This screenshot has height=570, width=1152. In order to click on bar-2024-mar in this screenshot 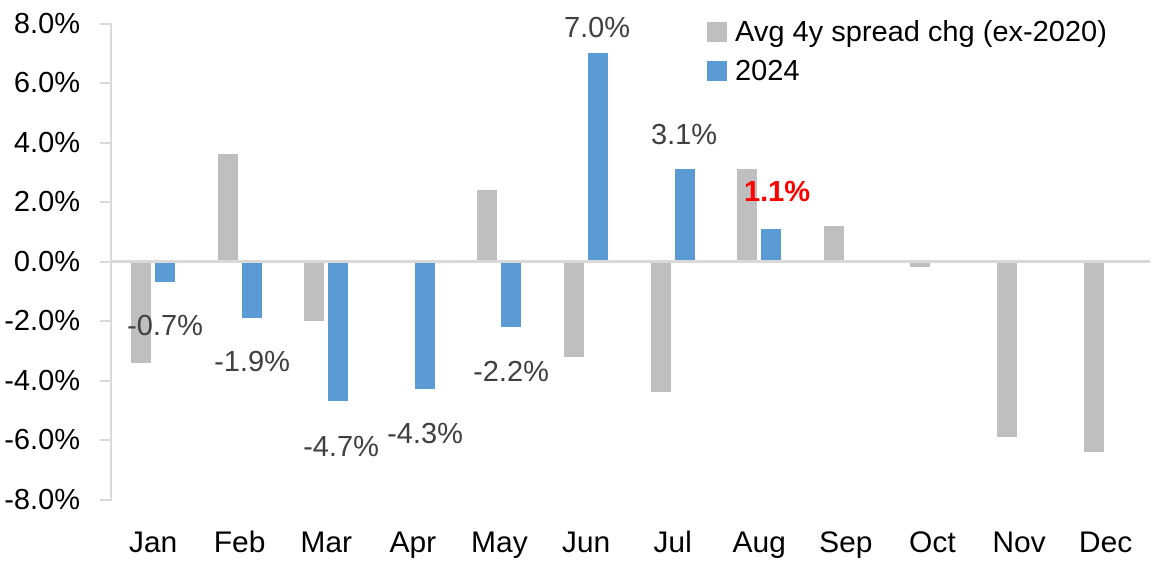, I will do `click(338, 331)`.